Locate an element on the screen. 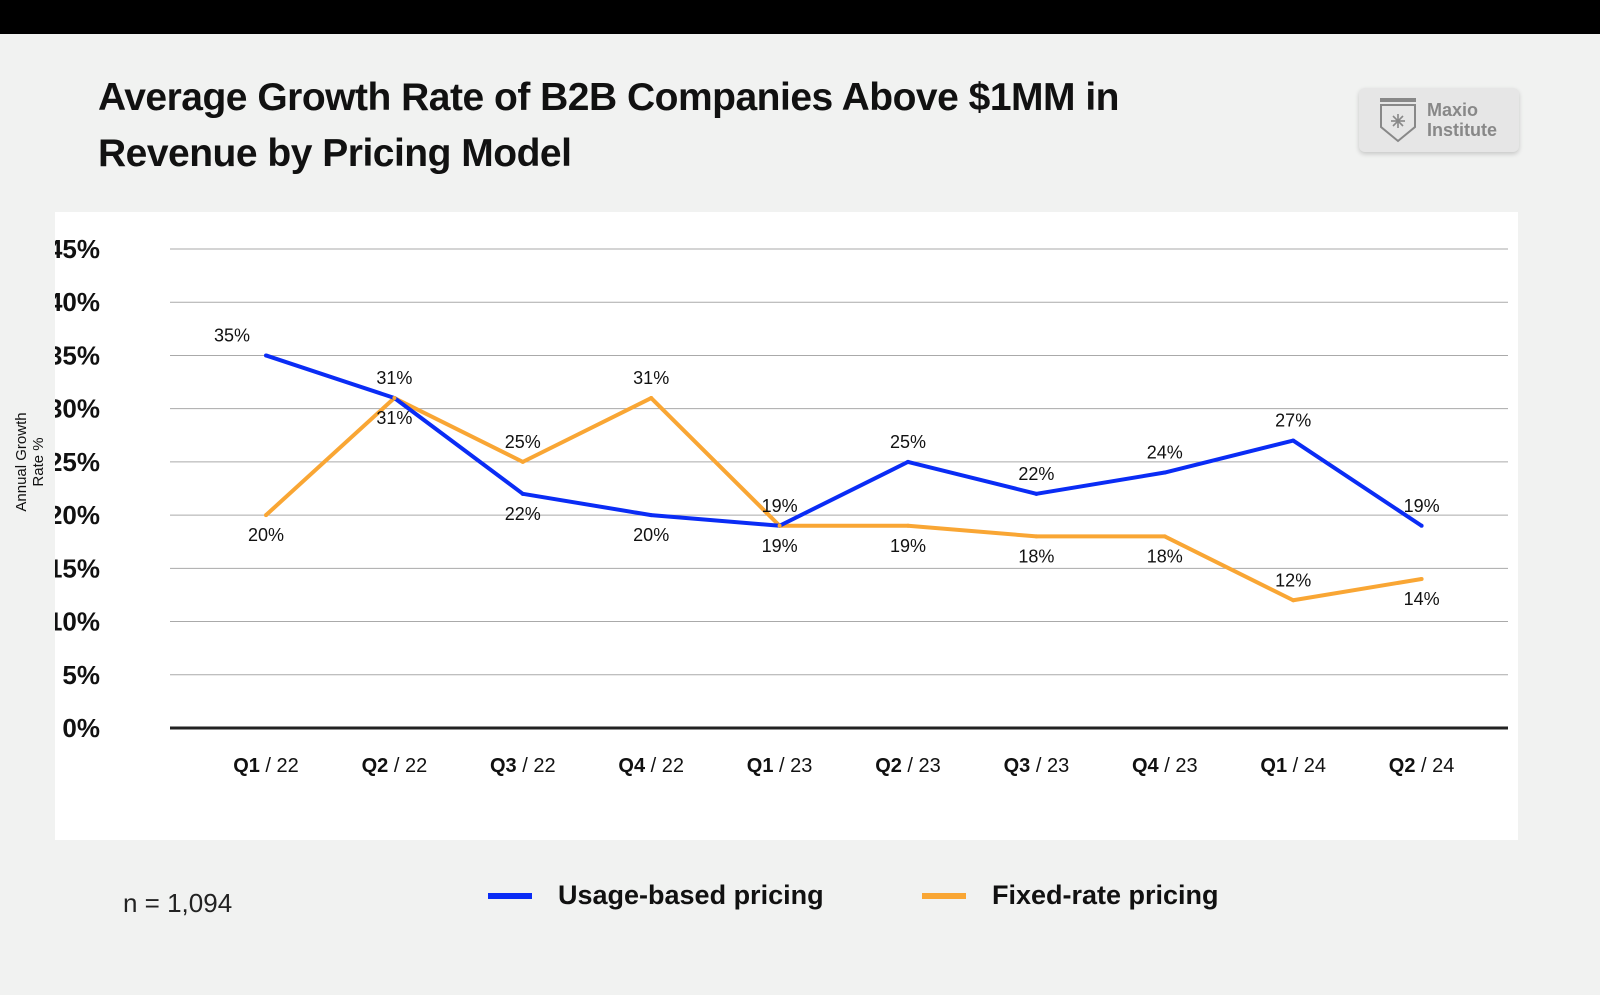 The height and width of the screenshot is (995, 1600). data-label-usage: 31% is located at coordinates (394, 378).